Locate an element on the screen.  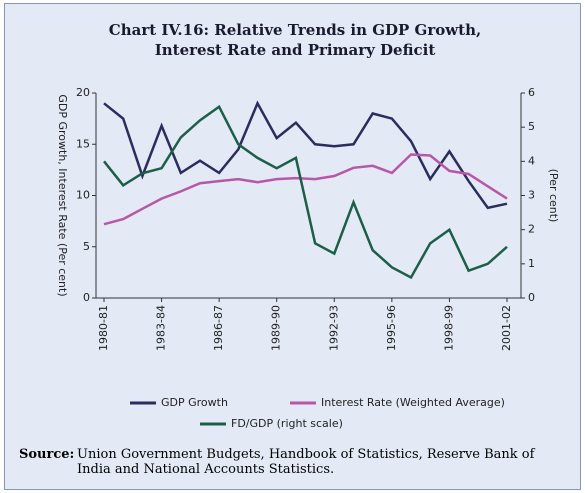
x-tick-label: 1986-87 is located at coordinates (218, 328).